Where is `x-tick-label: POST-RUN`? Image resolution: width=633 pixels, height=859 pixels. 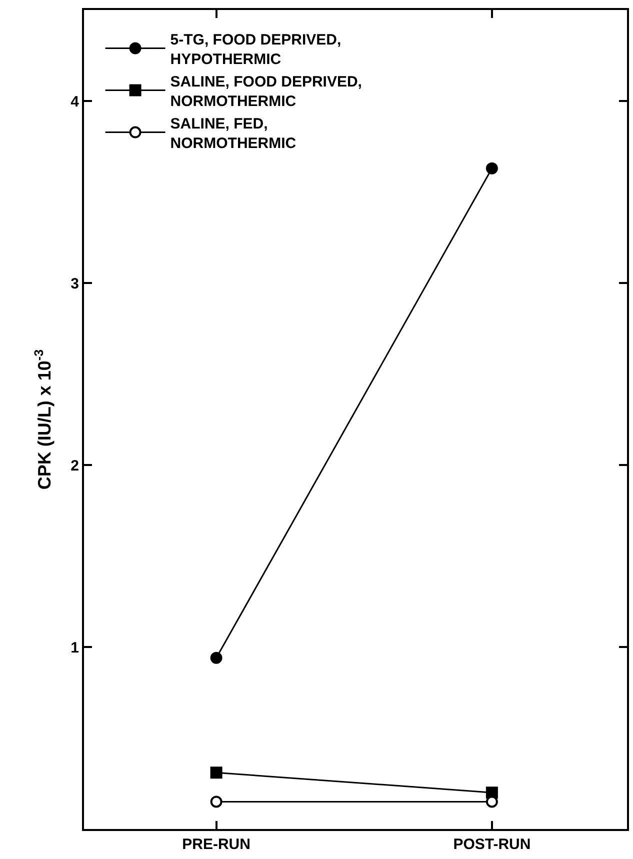 x-tick-label: POST-RUN is located at coordinates (492, 844).